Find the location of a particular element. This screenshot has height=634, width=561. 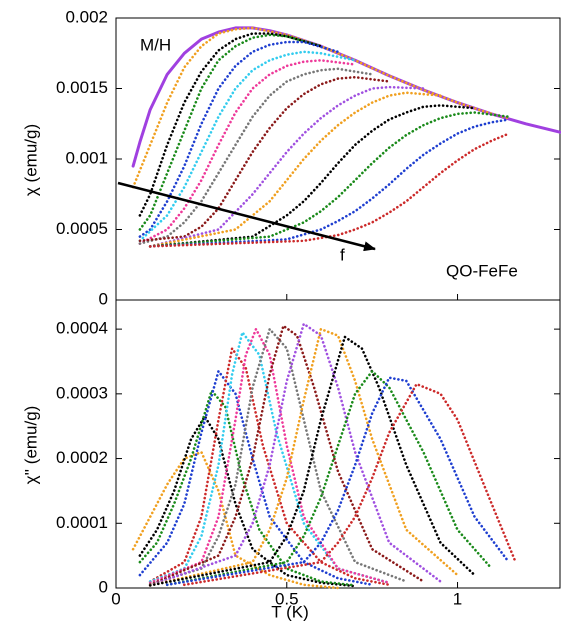

x-axis-label: T (K) is located at coordinates (289, 611).